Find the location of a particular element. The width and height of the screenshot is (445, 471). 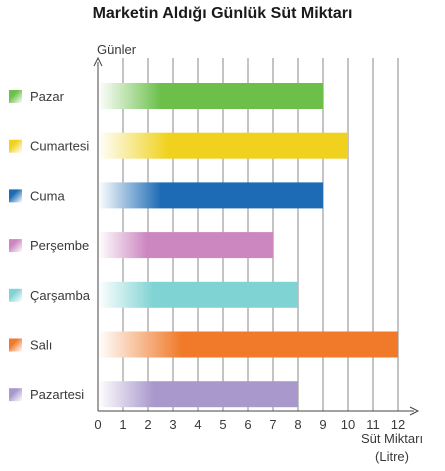

legend-label: Pazar is located at coordinates (47, 96).